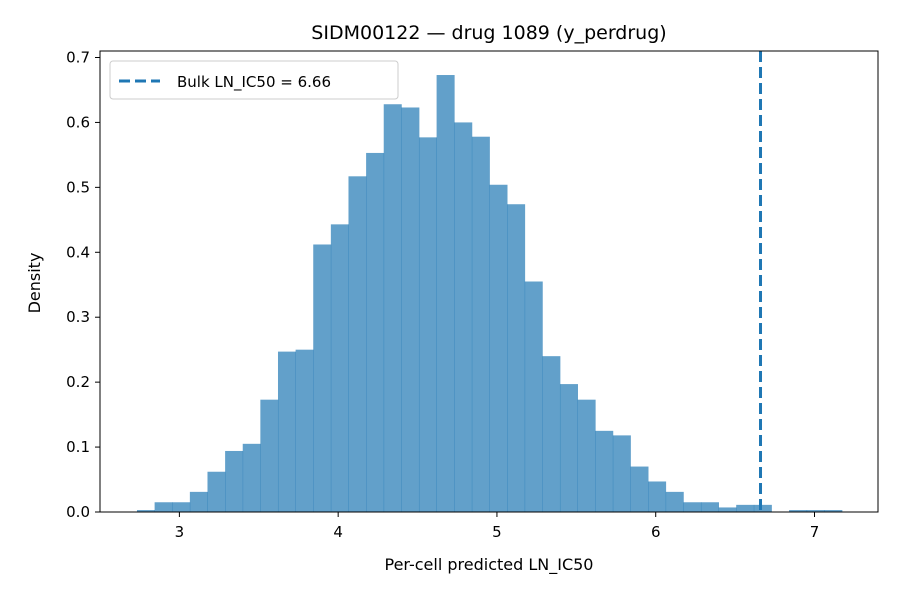 This screenshot has width=900, height=600. What do you see at coordinates (180, 532) in the screenshot?
I see `x-tick-label: 3` at bounding box center [180, 532].